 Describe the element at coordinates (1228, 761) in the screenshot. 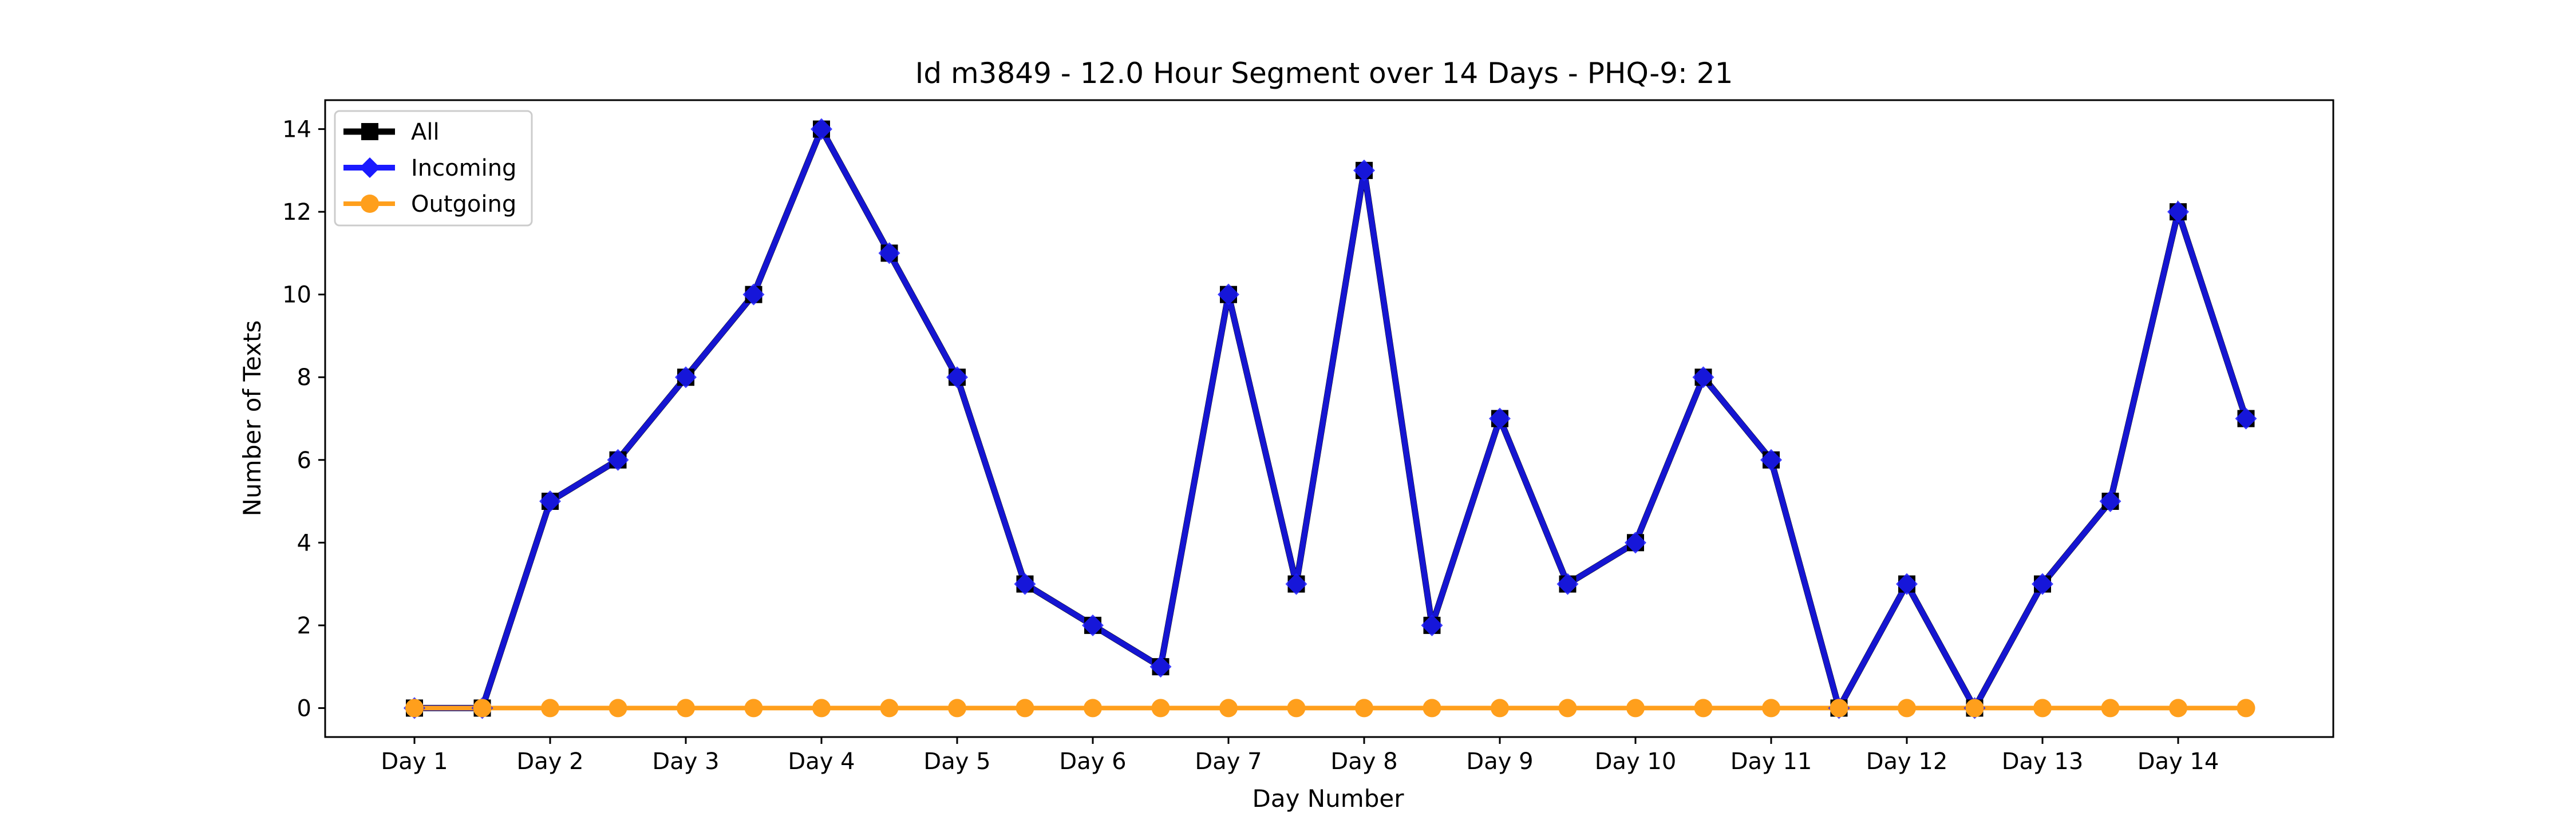

I see `x-tick-label-6: Day 7` at that location.